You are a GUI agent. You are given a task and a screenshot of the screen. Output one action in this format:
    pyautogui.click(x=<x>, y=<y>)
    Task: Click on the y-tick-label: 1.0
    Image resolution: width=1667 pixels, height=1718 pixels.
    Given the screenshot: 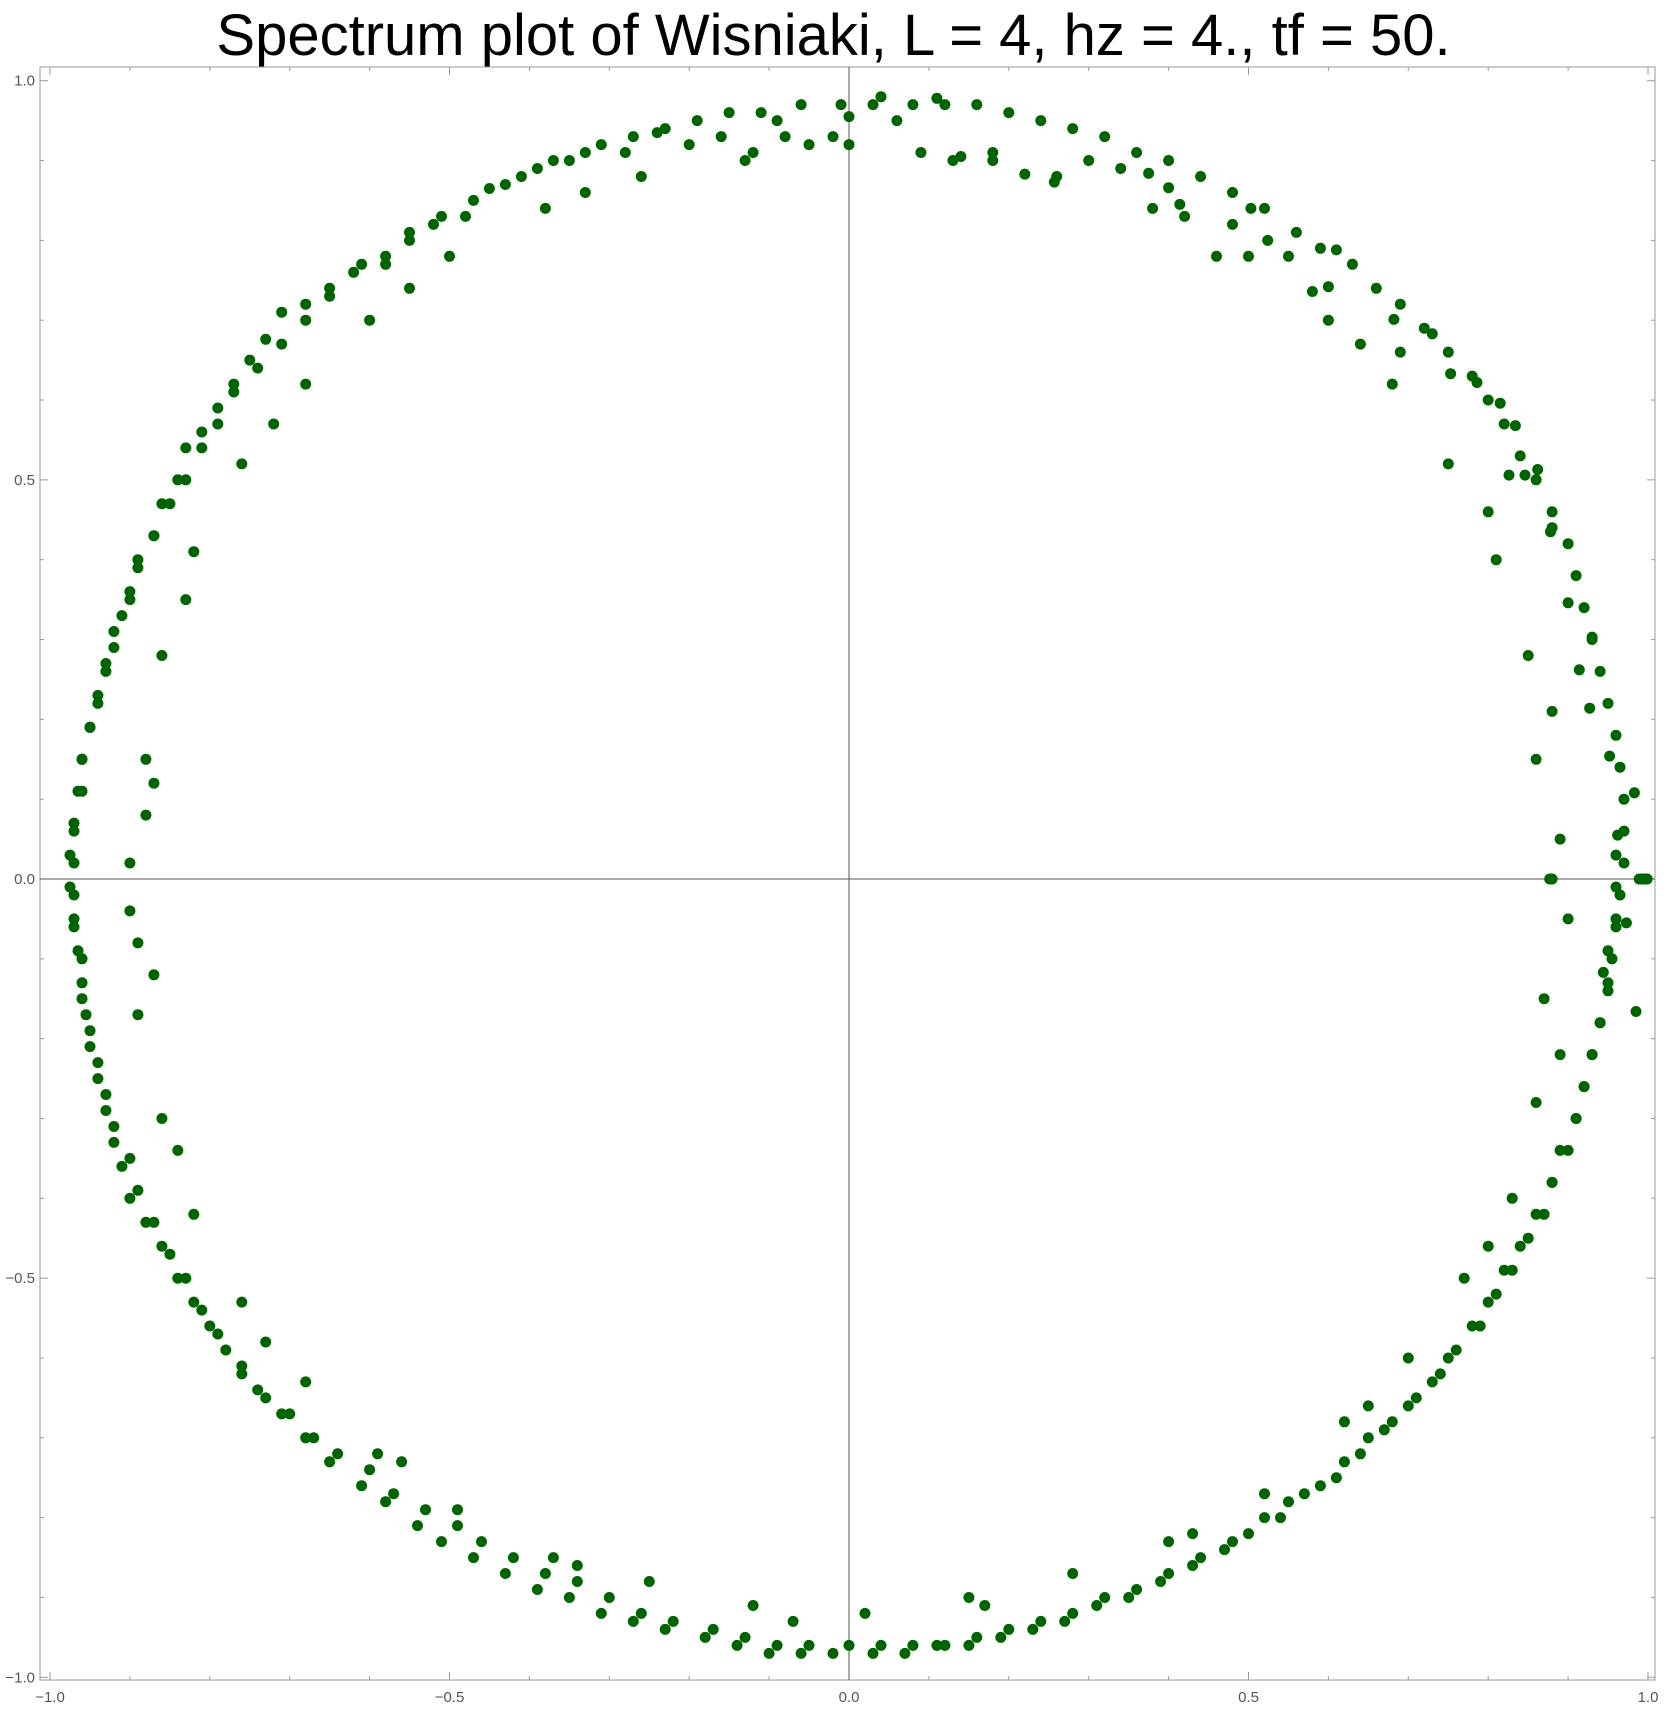 What is the action you would take?
    pyautogui.click(x=24, y=81)
    